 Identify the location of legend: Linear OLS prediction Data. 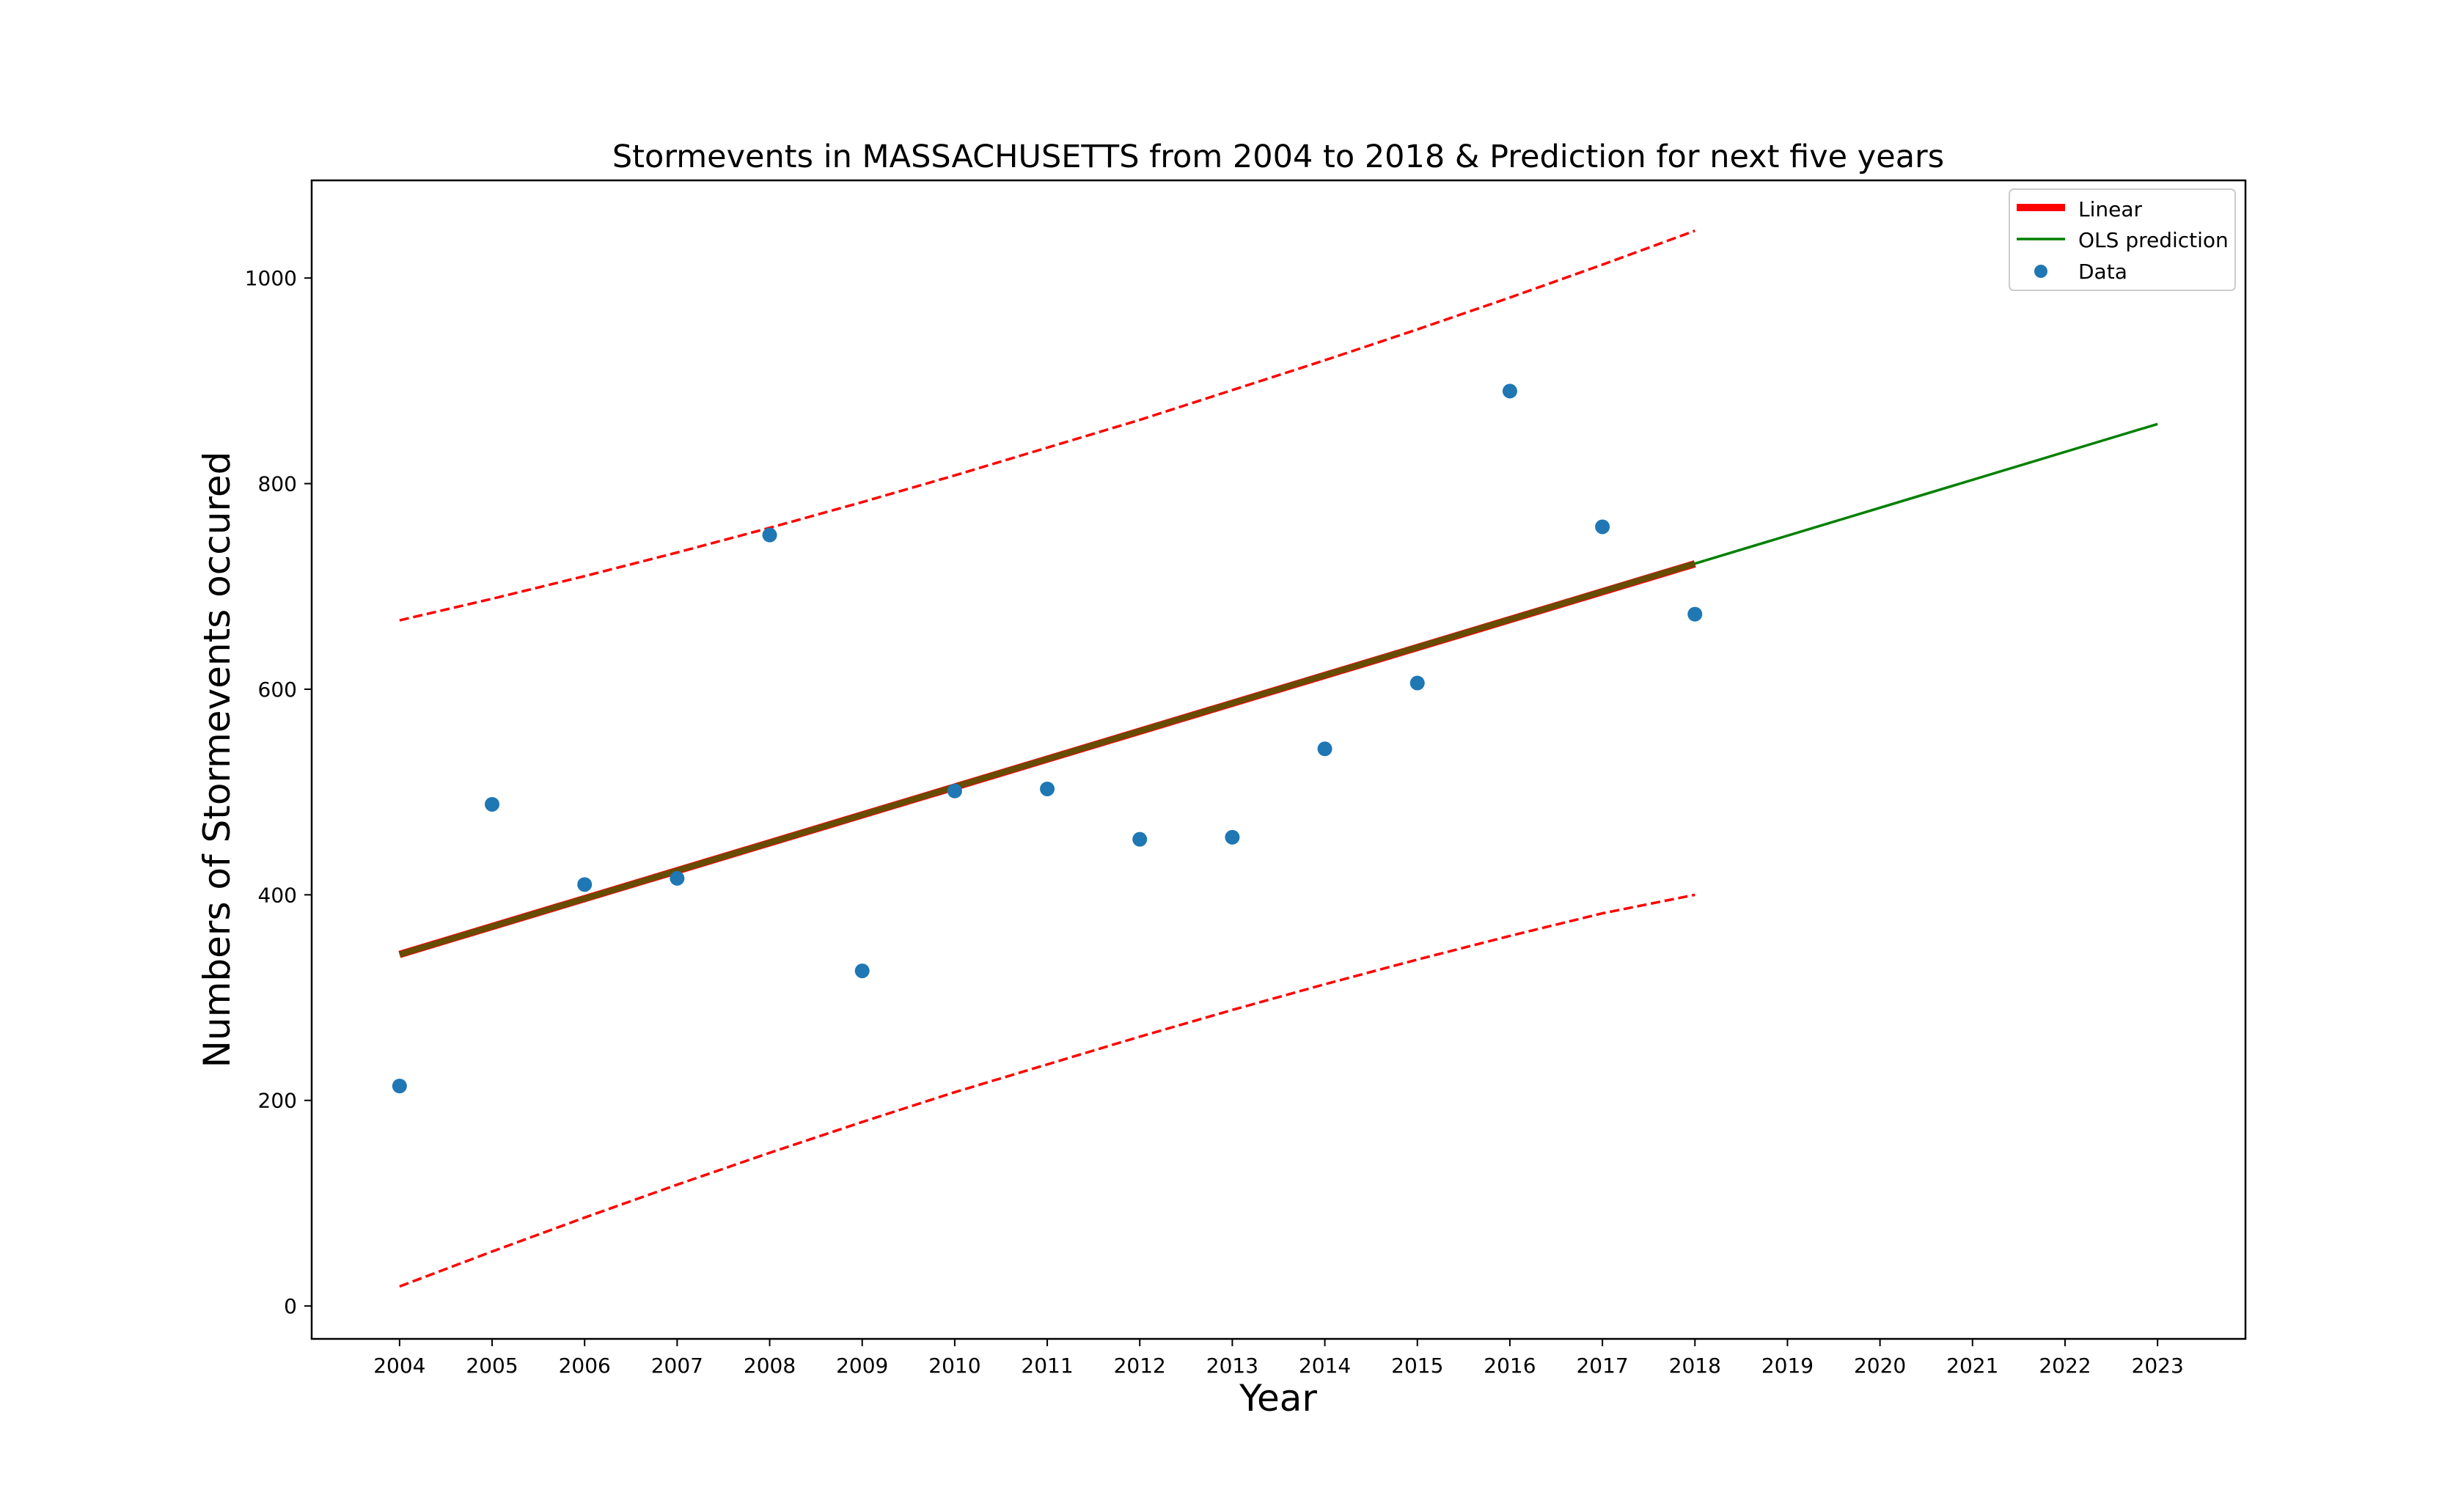
(2122, 240).